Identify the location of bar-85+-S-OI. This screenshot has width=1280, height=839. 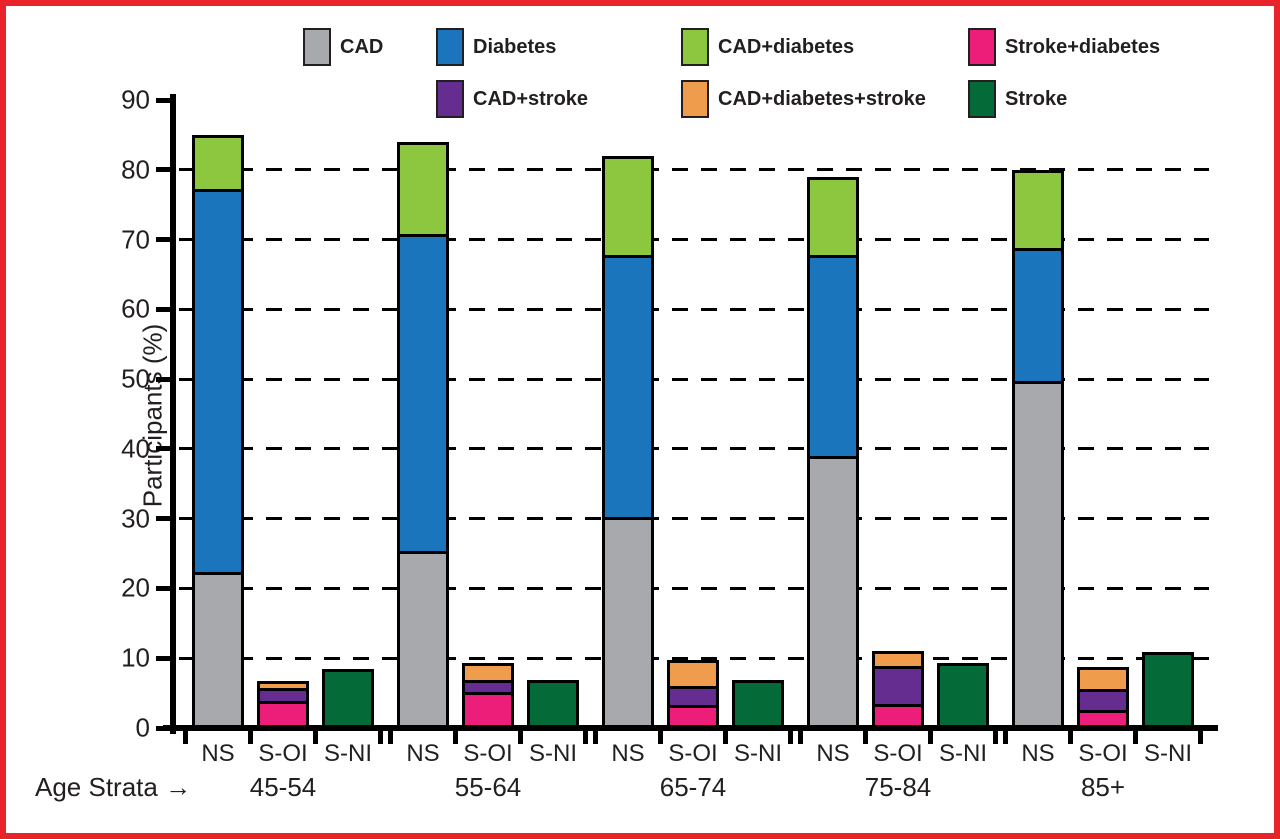
(1103, 697).